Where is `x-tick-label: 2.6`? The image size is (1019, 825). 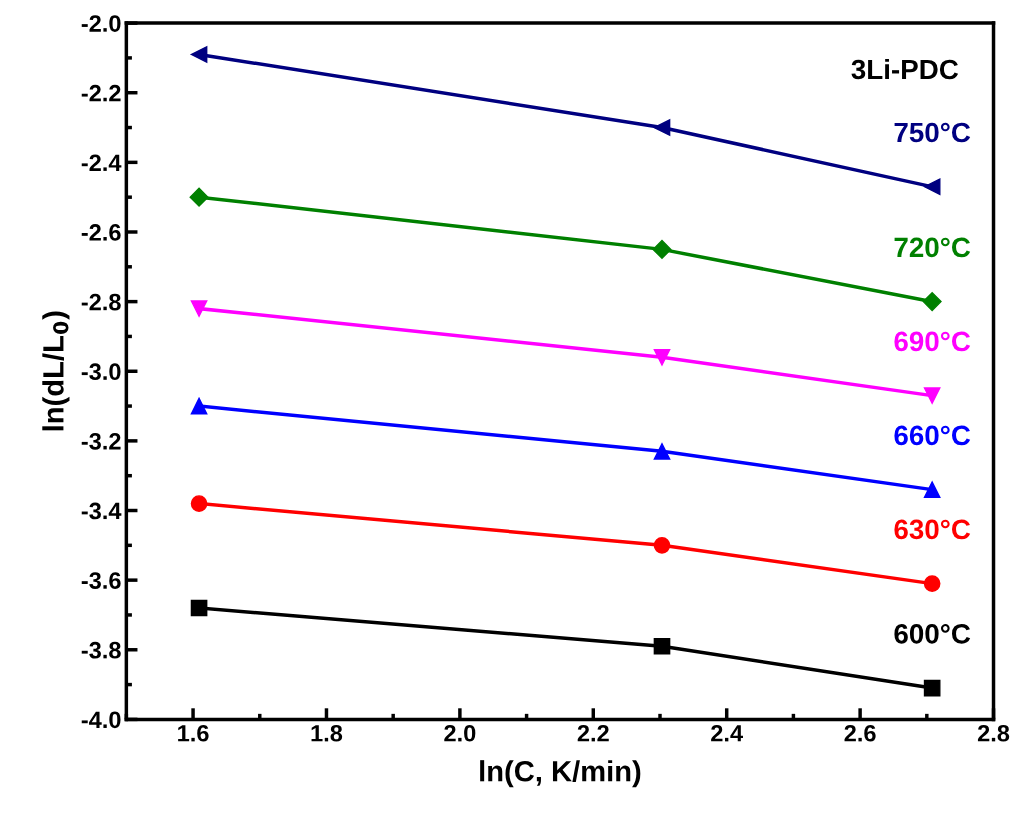
x-tick-label: 2.6 is located at coordinates (860, 733).